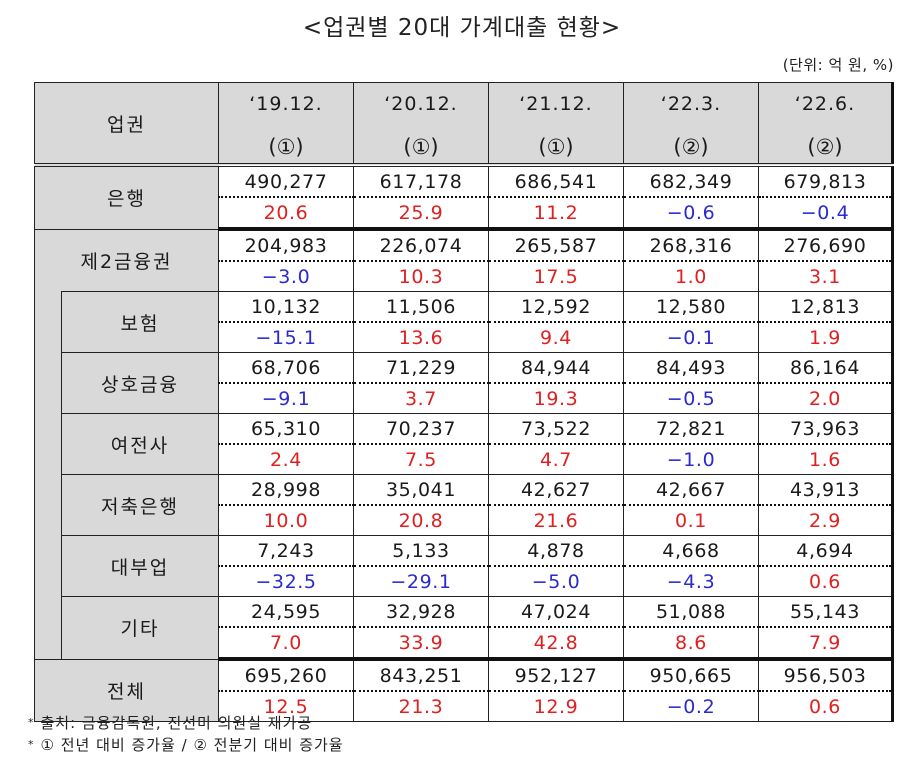  Describe the element at coordinates (556, 706) in the screenshot. I see `rate-cell: 12.9` at that location.